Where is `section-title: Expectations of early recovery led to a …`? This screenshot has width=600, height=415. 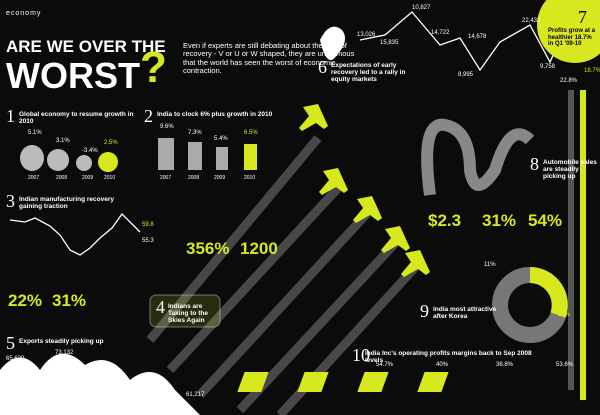 section-title: Expectations of early recovery led to a … is located at coordinates (368, 73).